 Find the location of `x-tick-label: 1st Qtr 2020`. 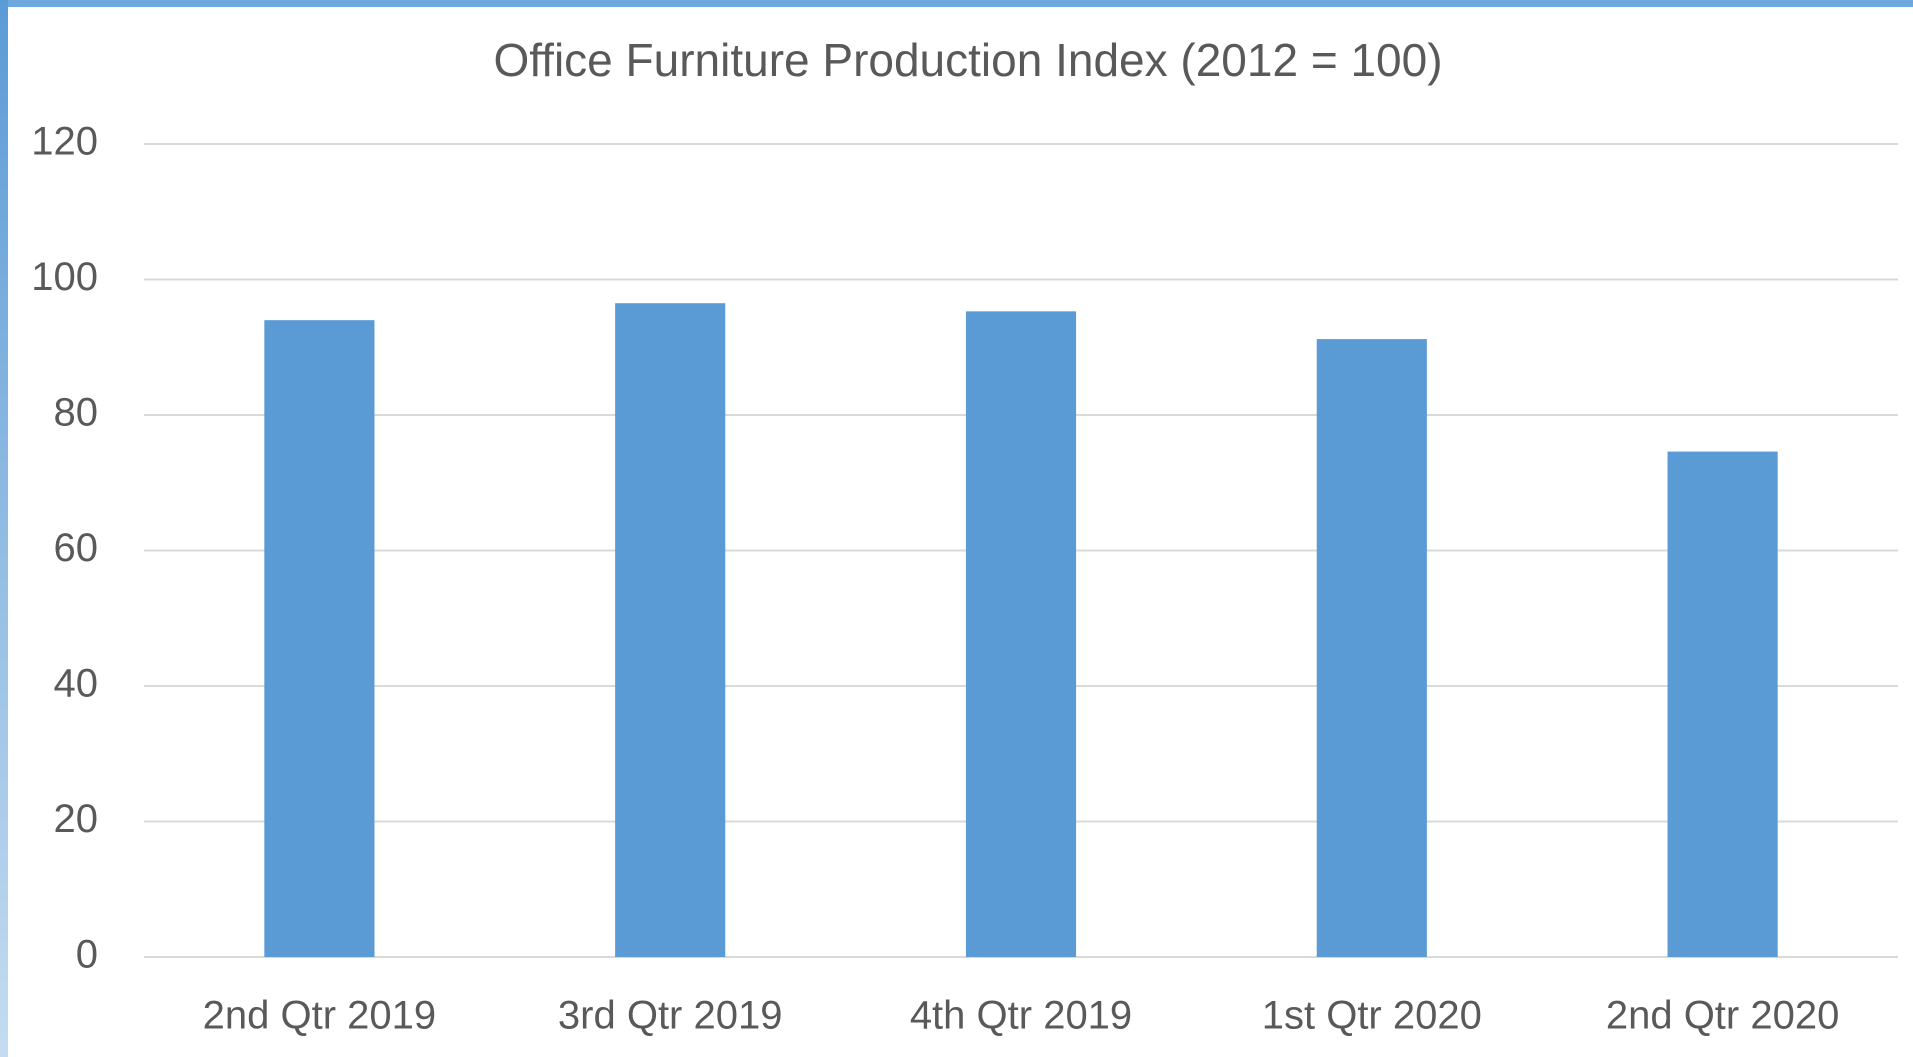

x-tick-label: 1st Qtr 2020 is located at coordinates (1372, 1016).